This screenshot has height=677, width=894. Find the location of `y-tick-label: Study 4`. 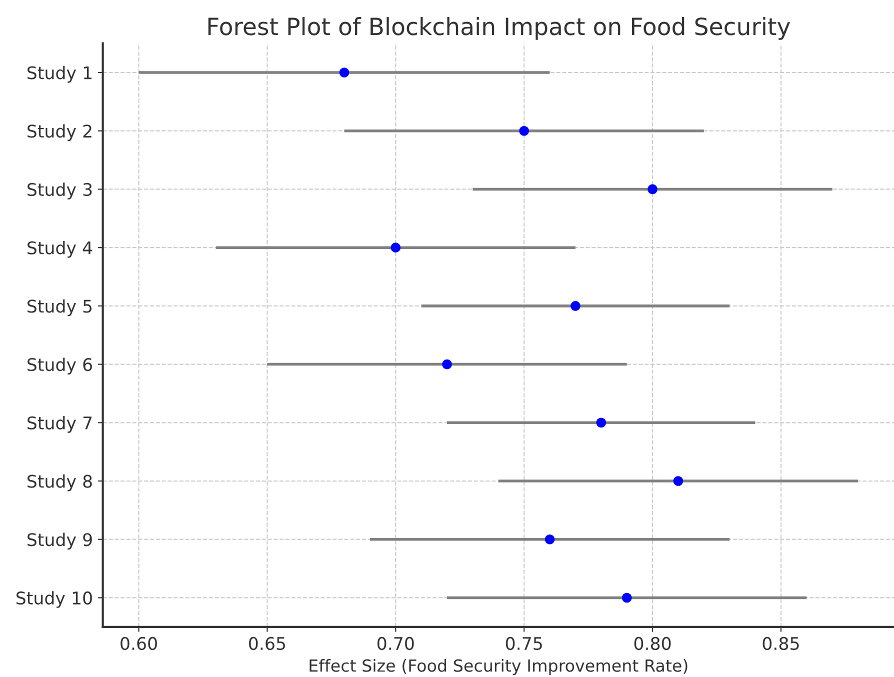

y-tick-label: Study 4 is located at coordinates (60, 249).